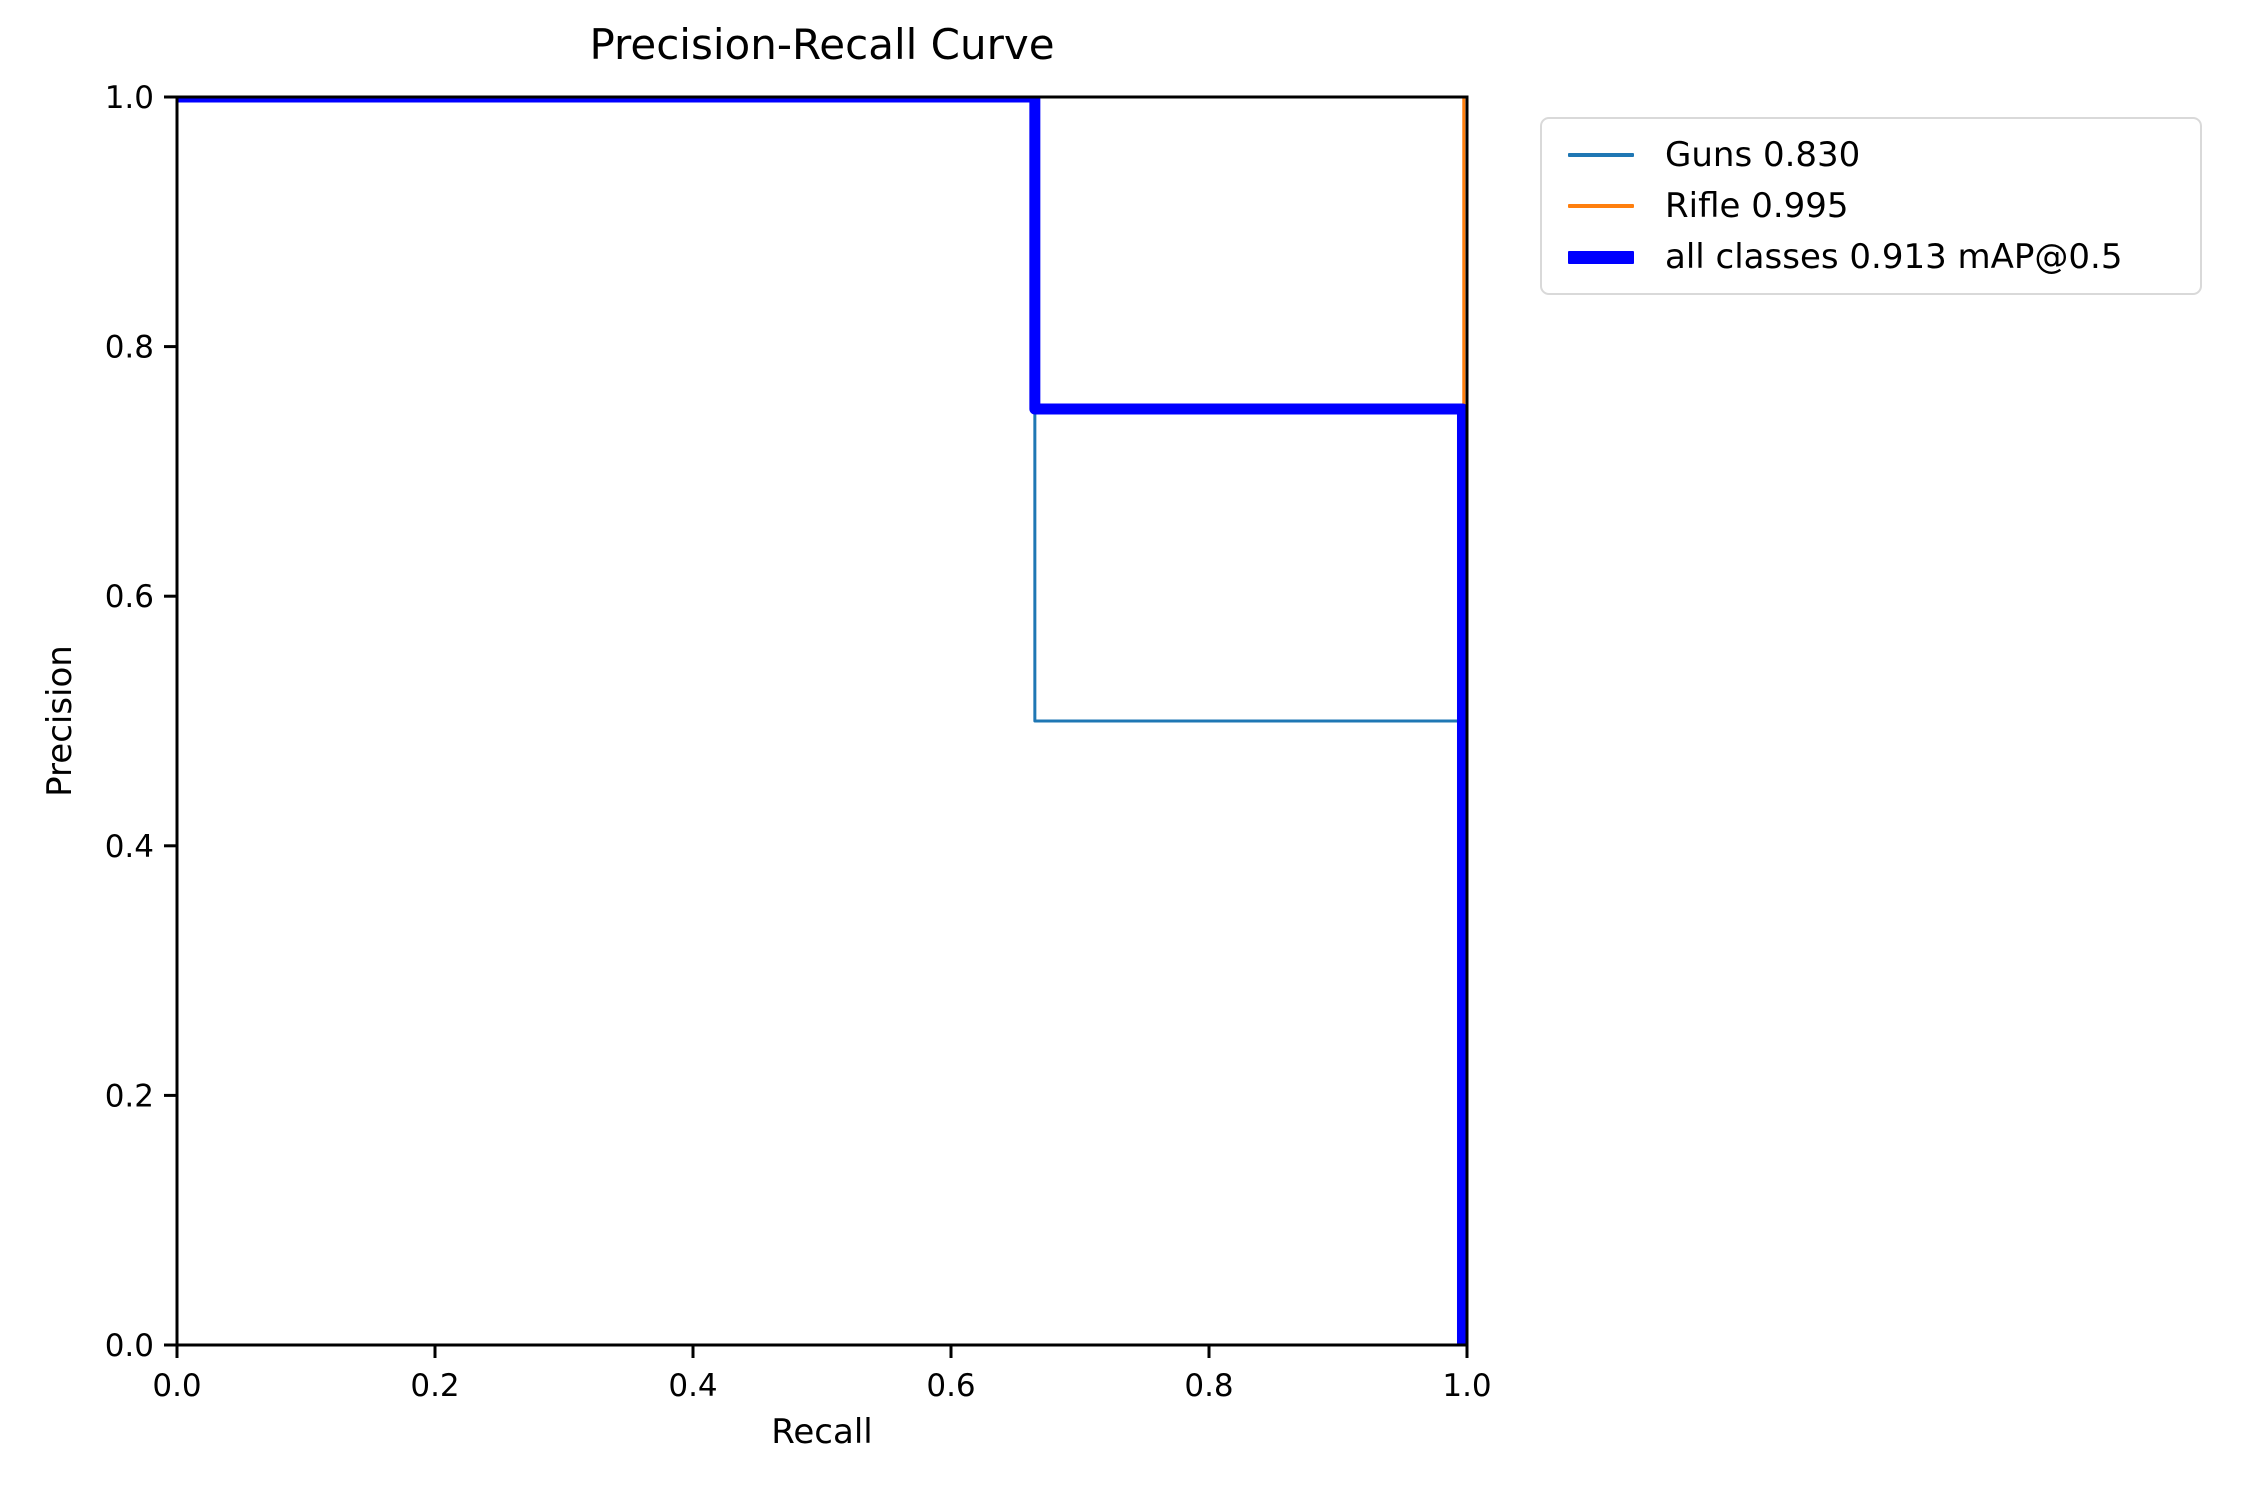 The width and height of the screenshot is (2250, 1500). Describe the element at coordinates (692, 1386) in the screenshot. I see `x-tick-label: 0.4` at that location.